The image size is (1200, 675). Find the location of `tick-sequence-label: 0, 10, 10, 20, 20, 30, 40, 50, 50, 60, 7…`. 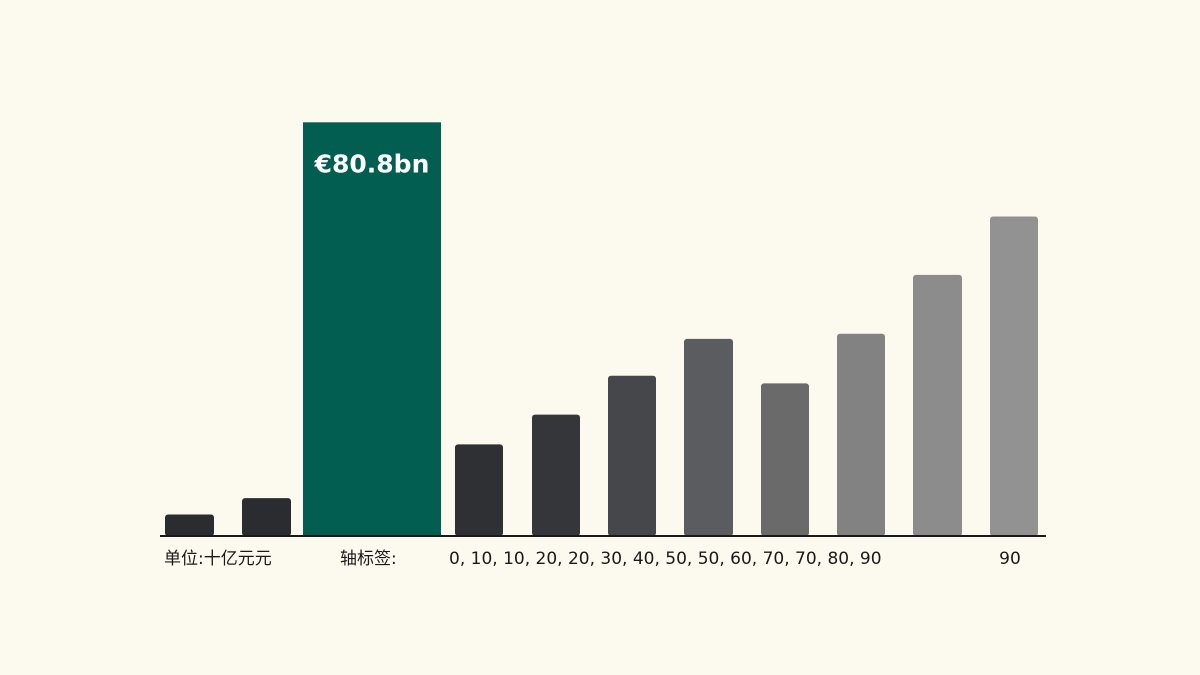

tick-sequence-label: 0, 10, 10, 20, 20, 30, 40, 50, 50, 60, 7… is located at coordinates (665, 559).